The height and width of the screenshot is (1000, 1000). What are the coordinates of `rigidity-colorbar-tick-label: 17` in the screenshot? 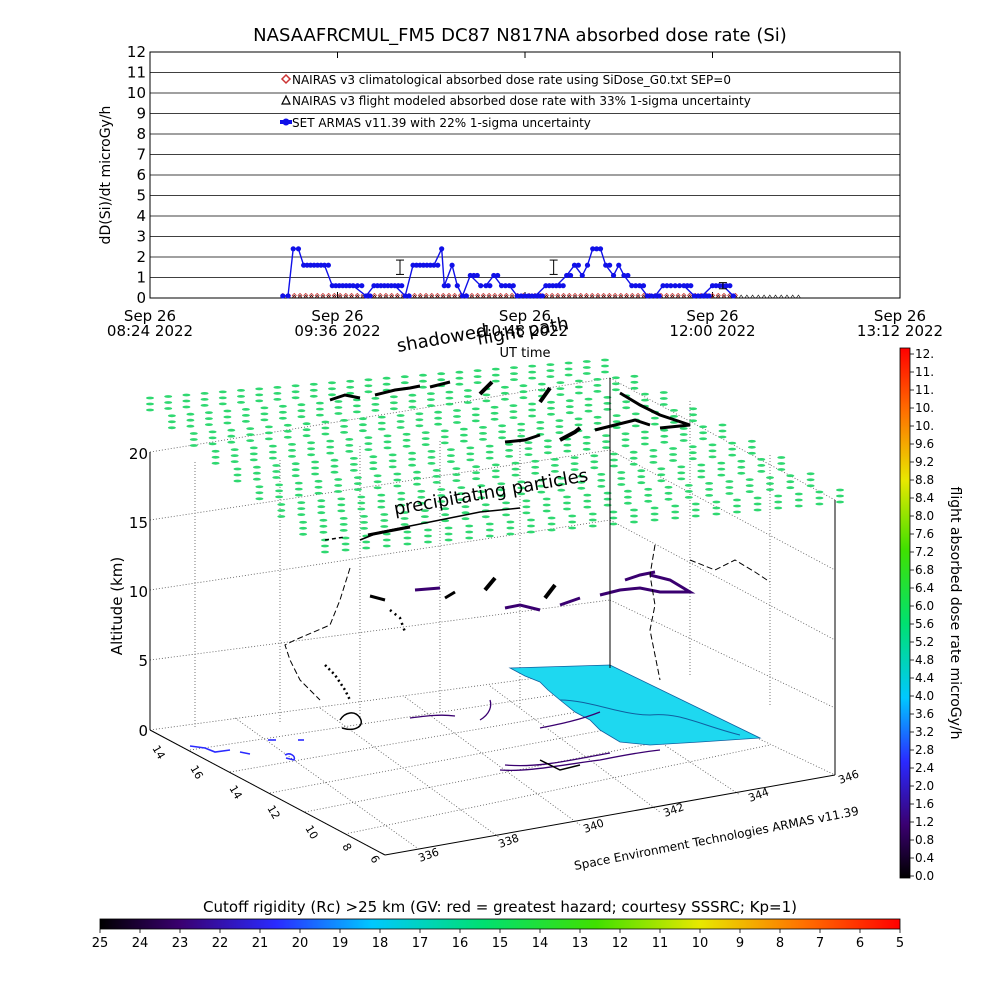 It's located at (420, 943).